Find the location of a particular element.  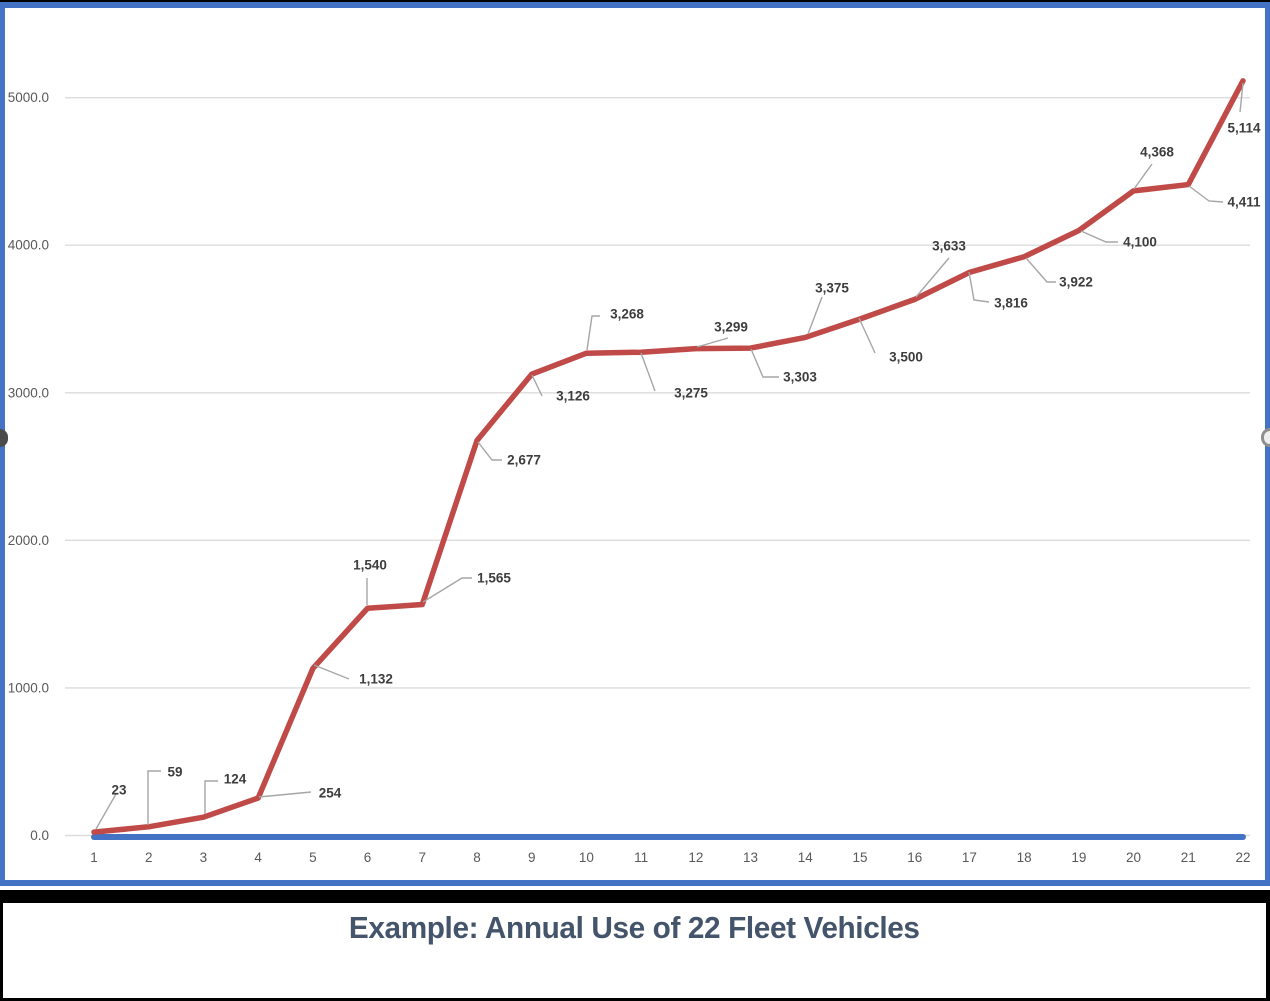

data-point-label: 124 is located at coordinates (235, 779).